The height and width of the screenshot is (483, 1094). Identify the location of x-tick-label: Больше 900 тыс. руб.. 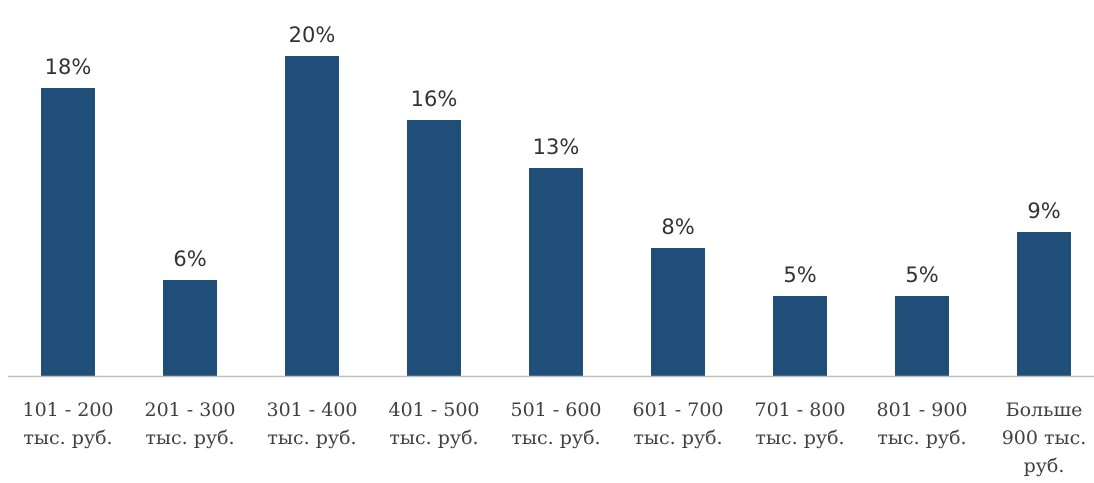
(1044, 438).